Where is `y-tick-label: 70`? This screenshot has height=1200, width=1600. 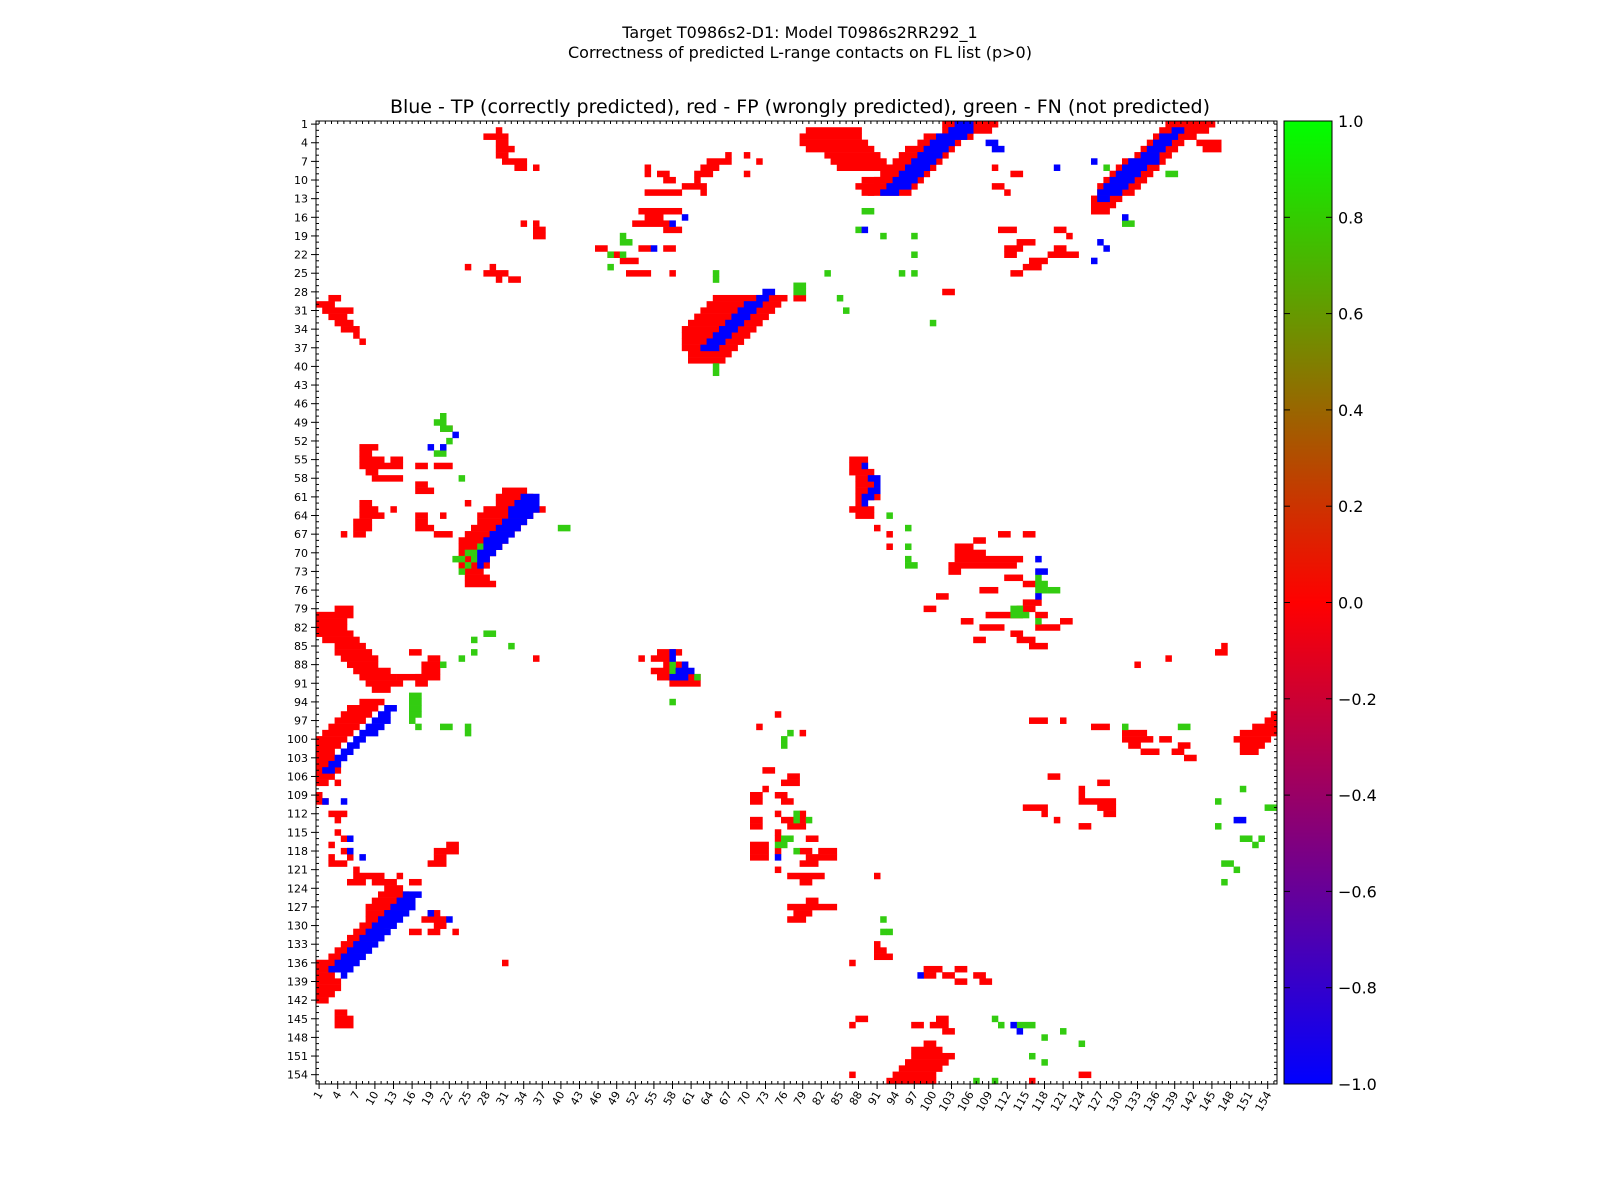
y-tick-label: 70 is located at coordinates (301, 553).